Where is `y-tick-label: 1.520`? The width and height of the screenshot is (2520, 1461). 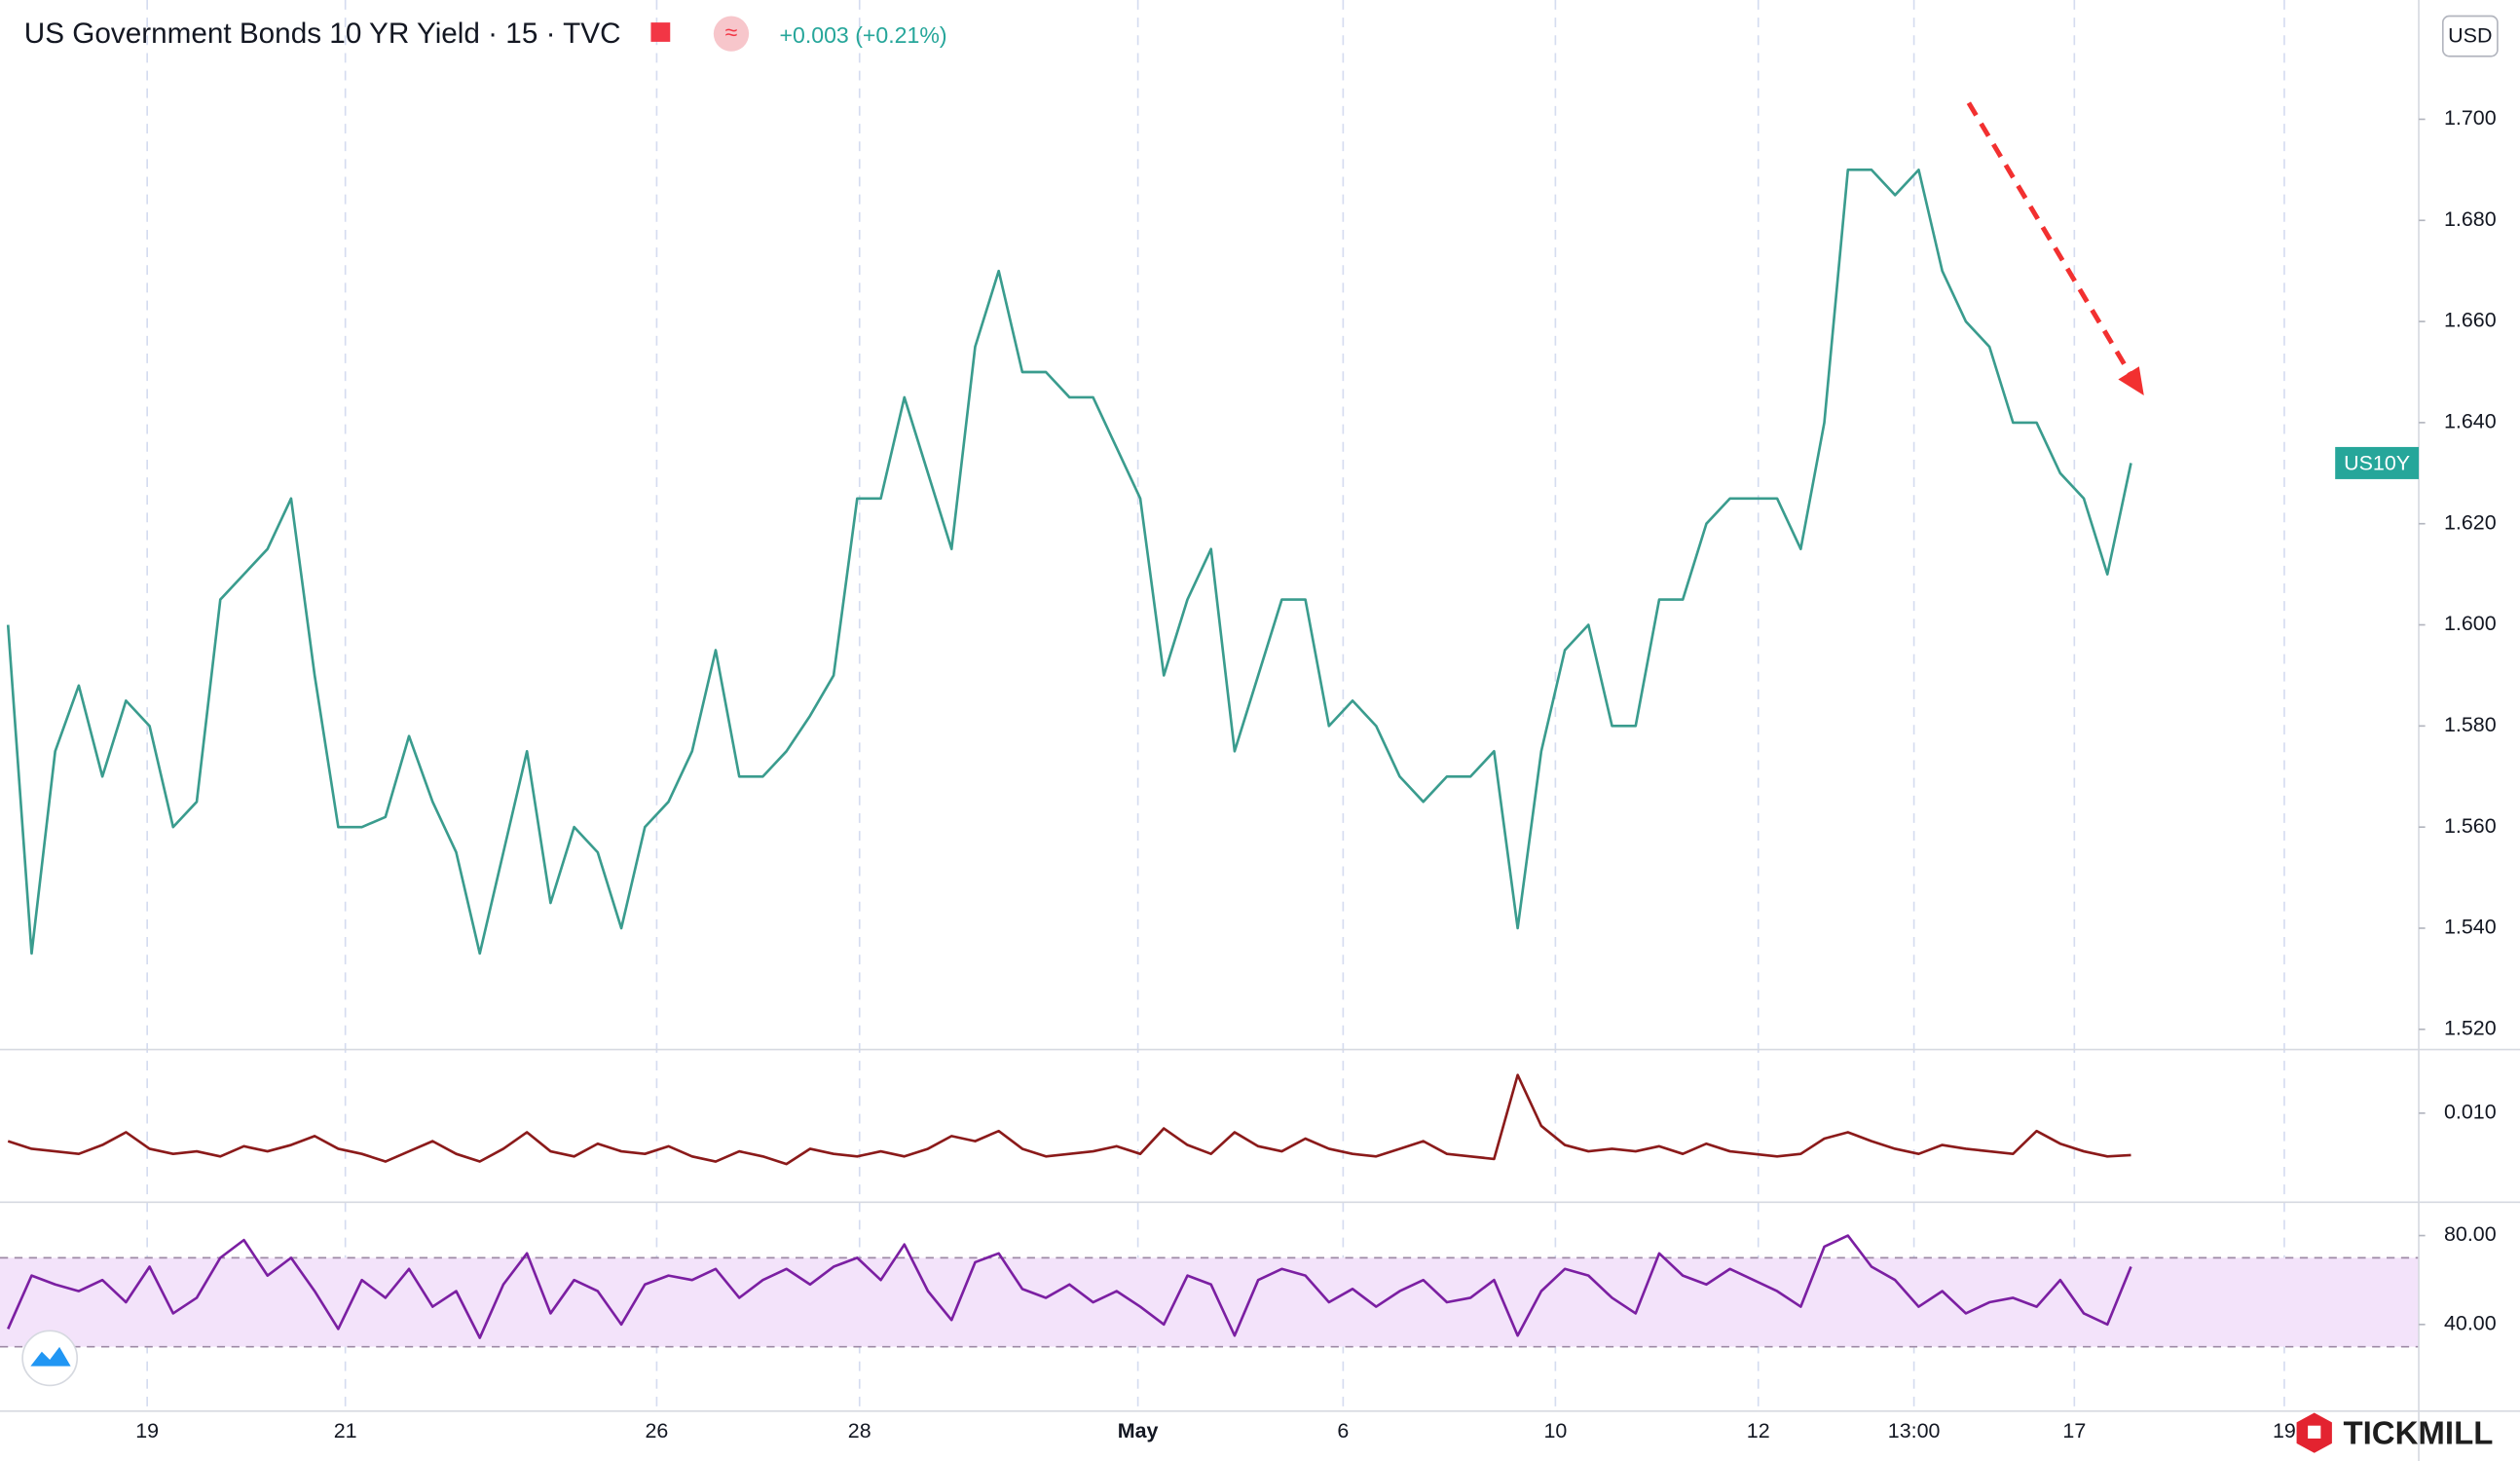
y-tick-label: 1.520 is located at coordinates (2470, 1027).